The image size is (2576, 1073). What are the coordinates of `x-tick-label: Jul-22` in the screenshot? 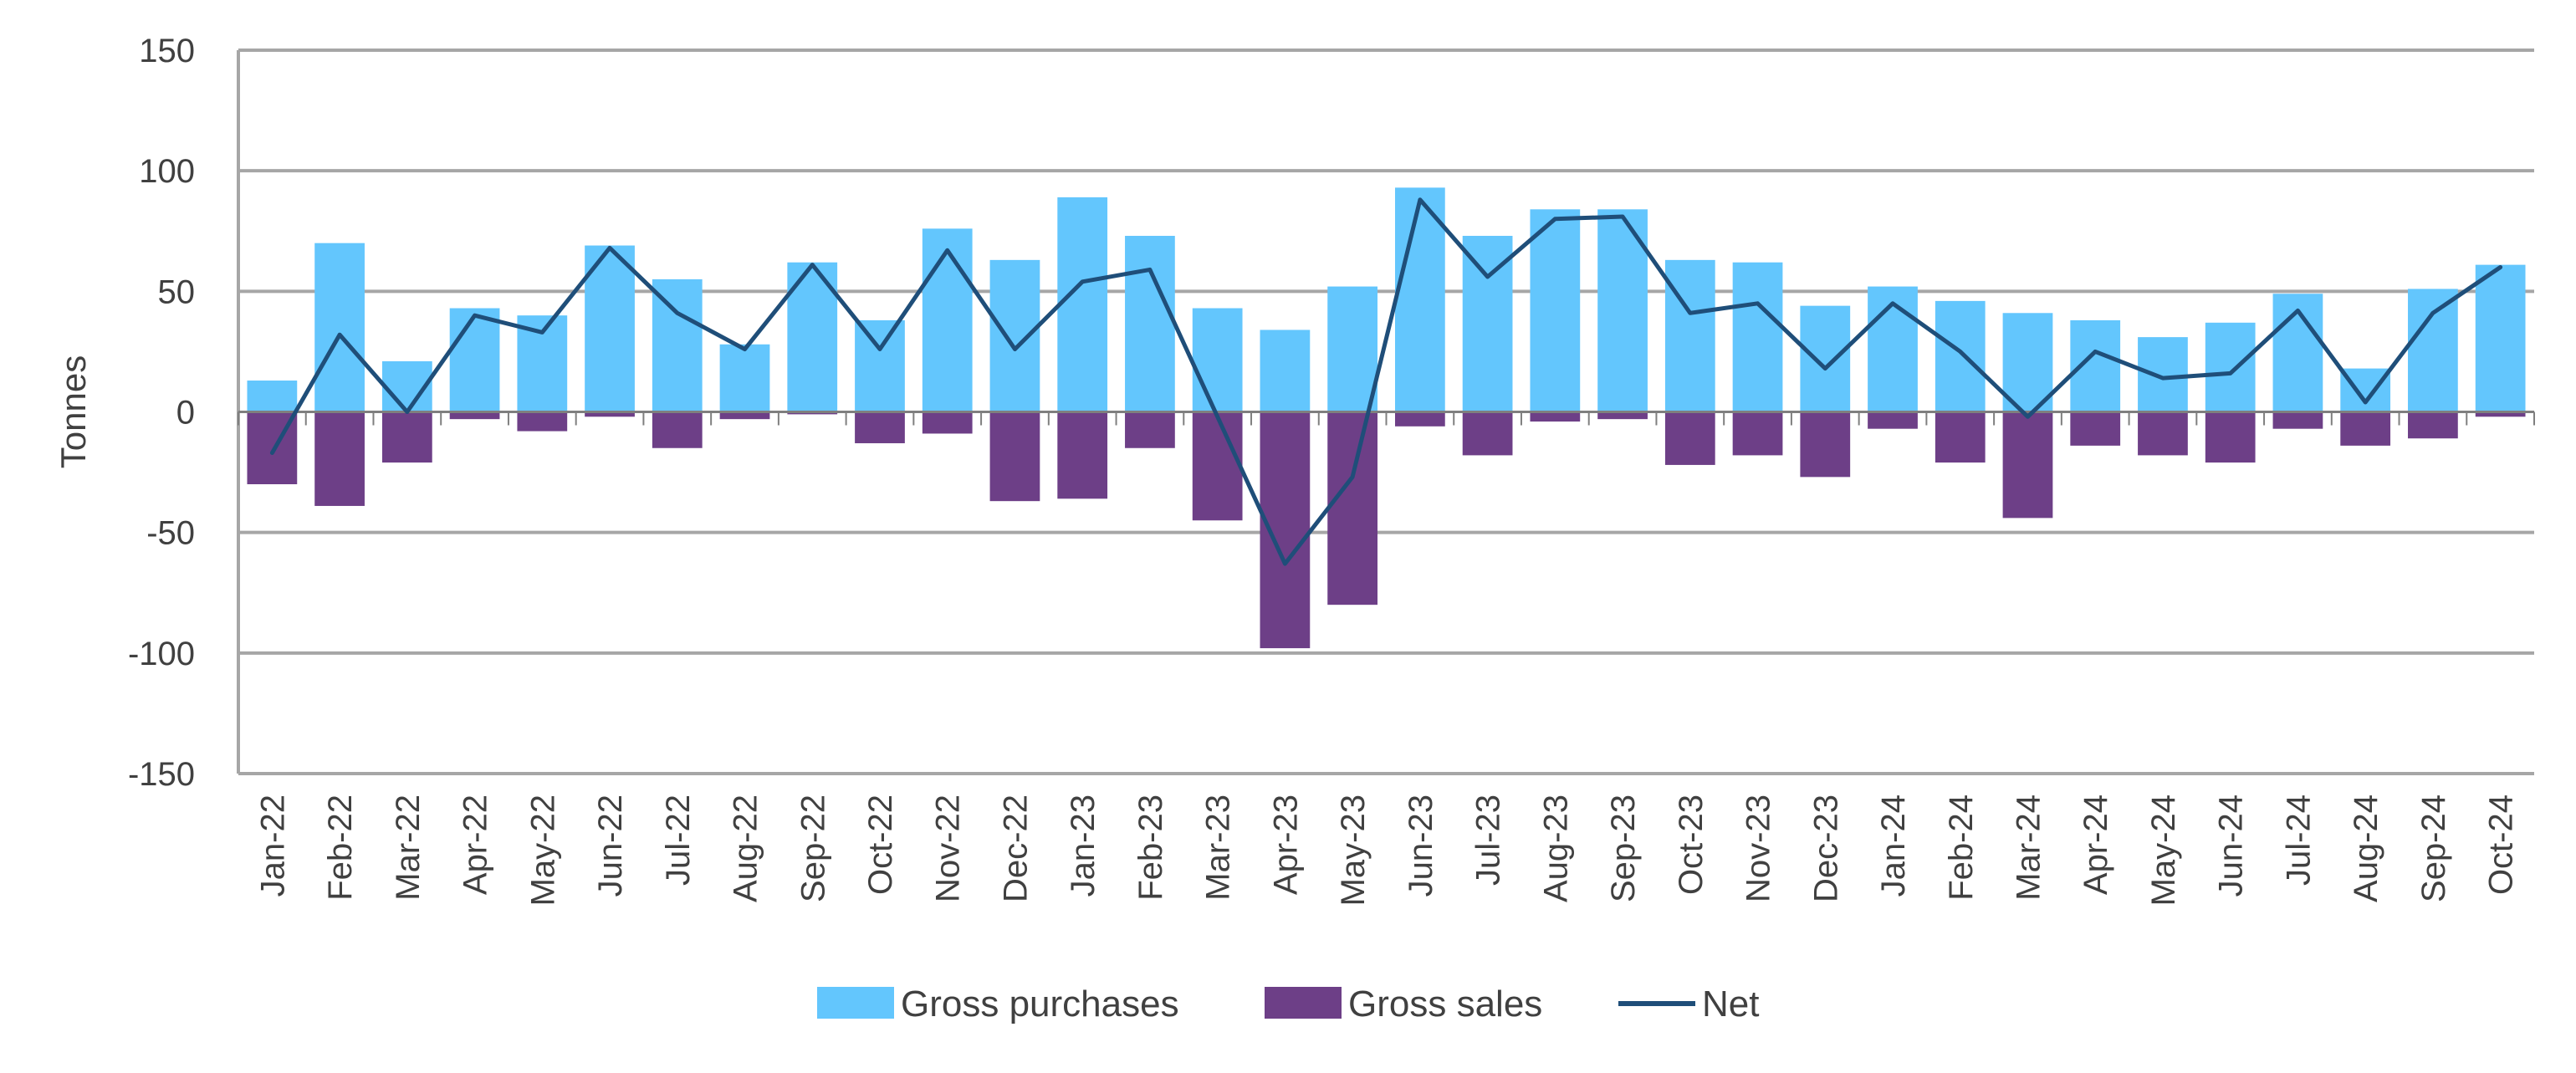 It's located at (678, 840).